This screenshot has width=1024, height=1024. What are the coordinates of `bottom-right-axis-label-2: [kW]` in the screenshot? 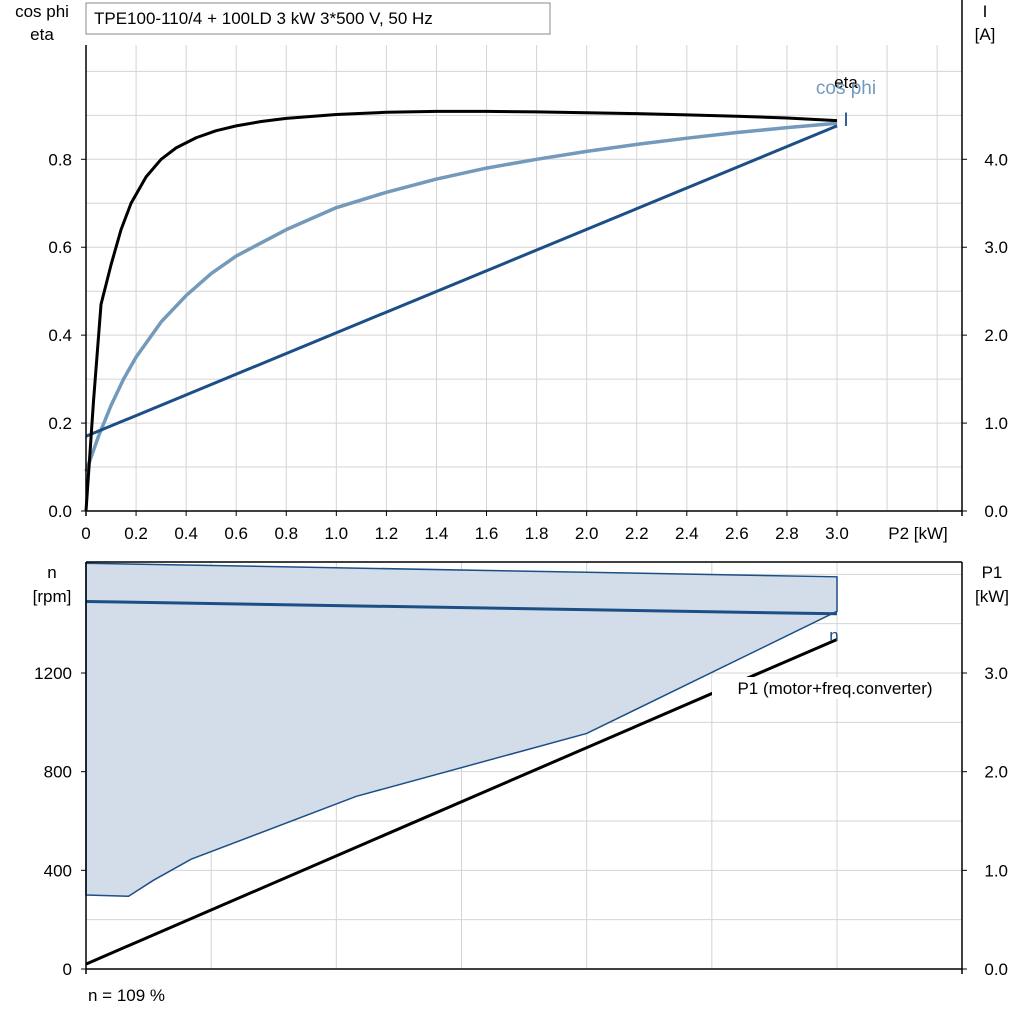 It's located at (992, 596).